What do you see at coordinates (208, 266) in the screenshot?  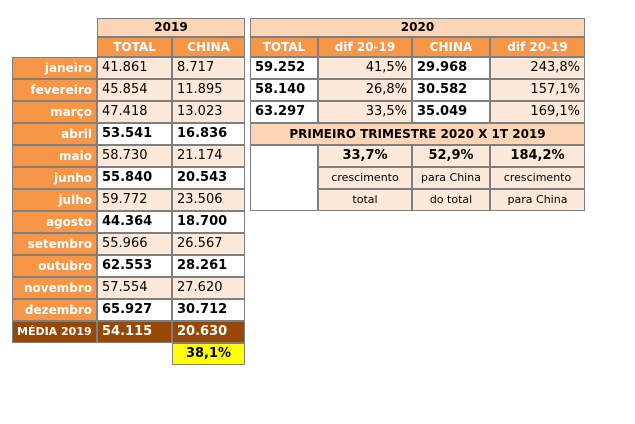 I see `value-cell: 28.261` at bounding box center [208, 266].